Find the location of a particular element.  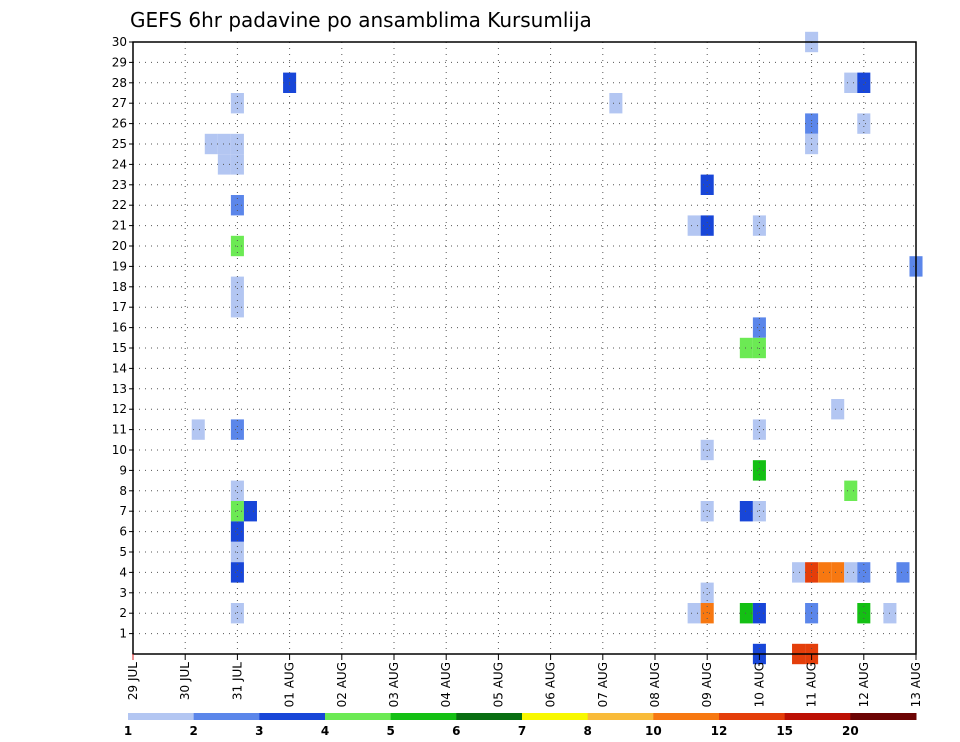

colorbar-label: 7 is located at coordinates (522, 731).